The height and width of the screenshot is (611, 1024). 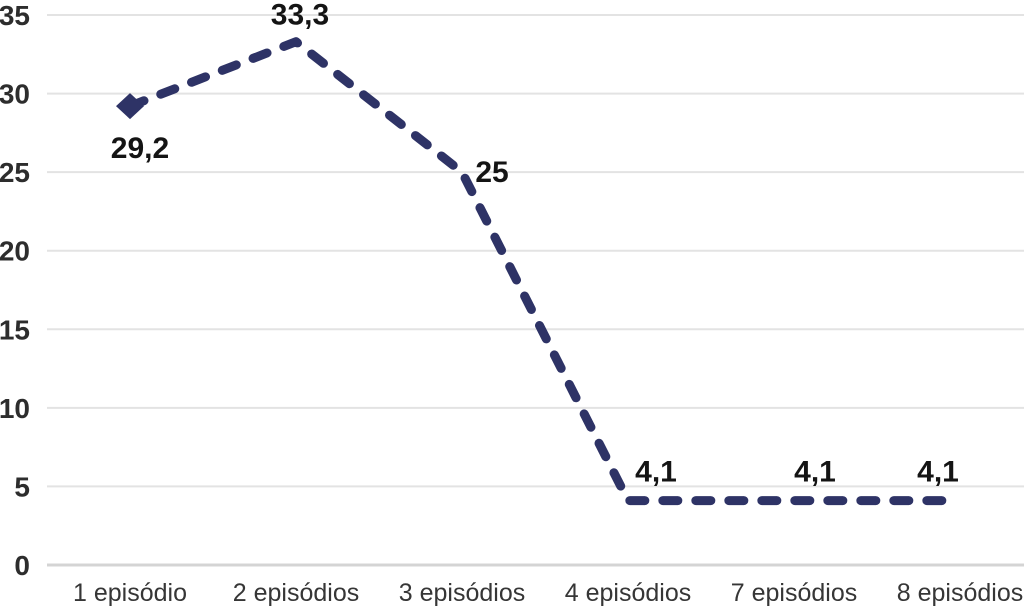 What do you see at coordinates (15, 251) in the screenshot?
I see `y-tick-label: 20` at bounding box center [15, 251].